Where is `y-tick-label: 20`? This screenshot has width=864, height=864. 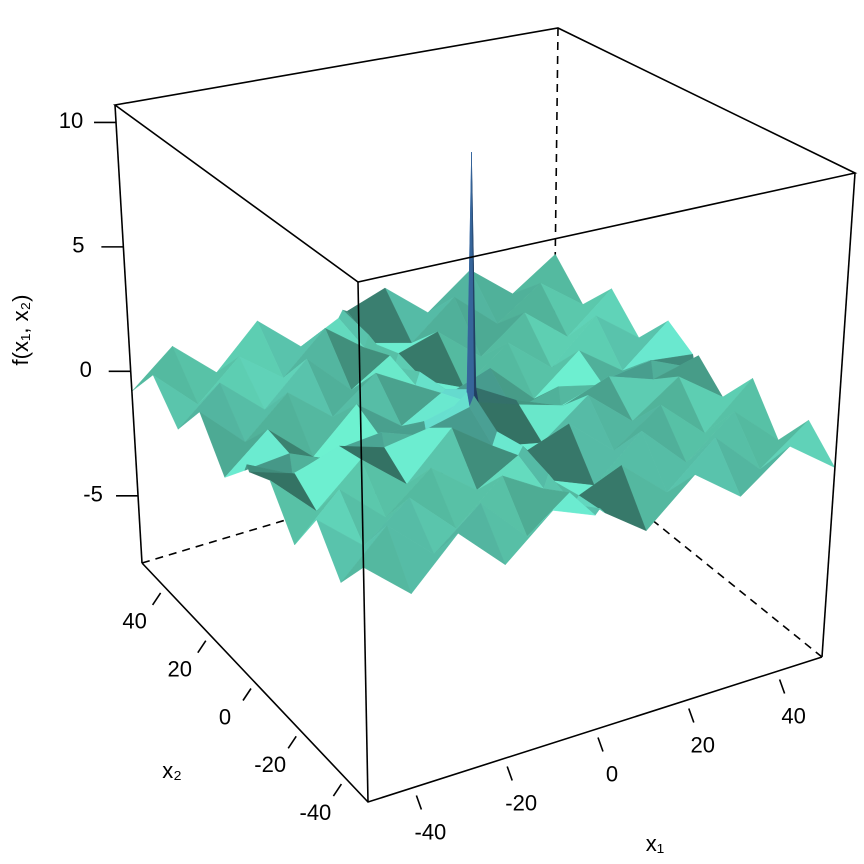 y-tick-label: 20 is located at coordinates (180, 669).